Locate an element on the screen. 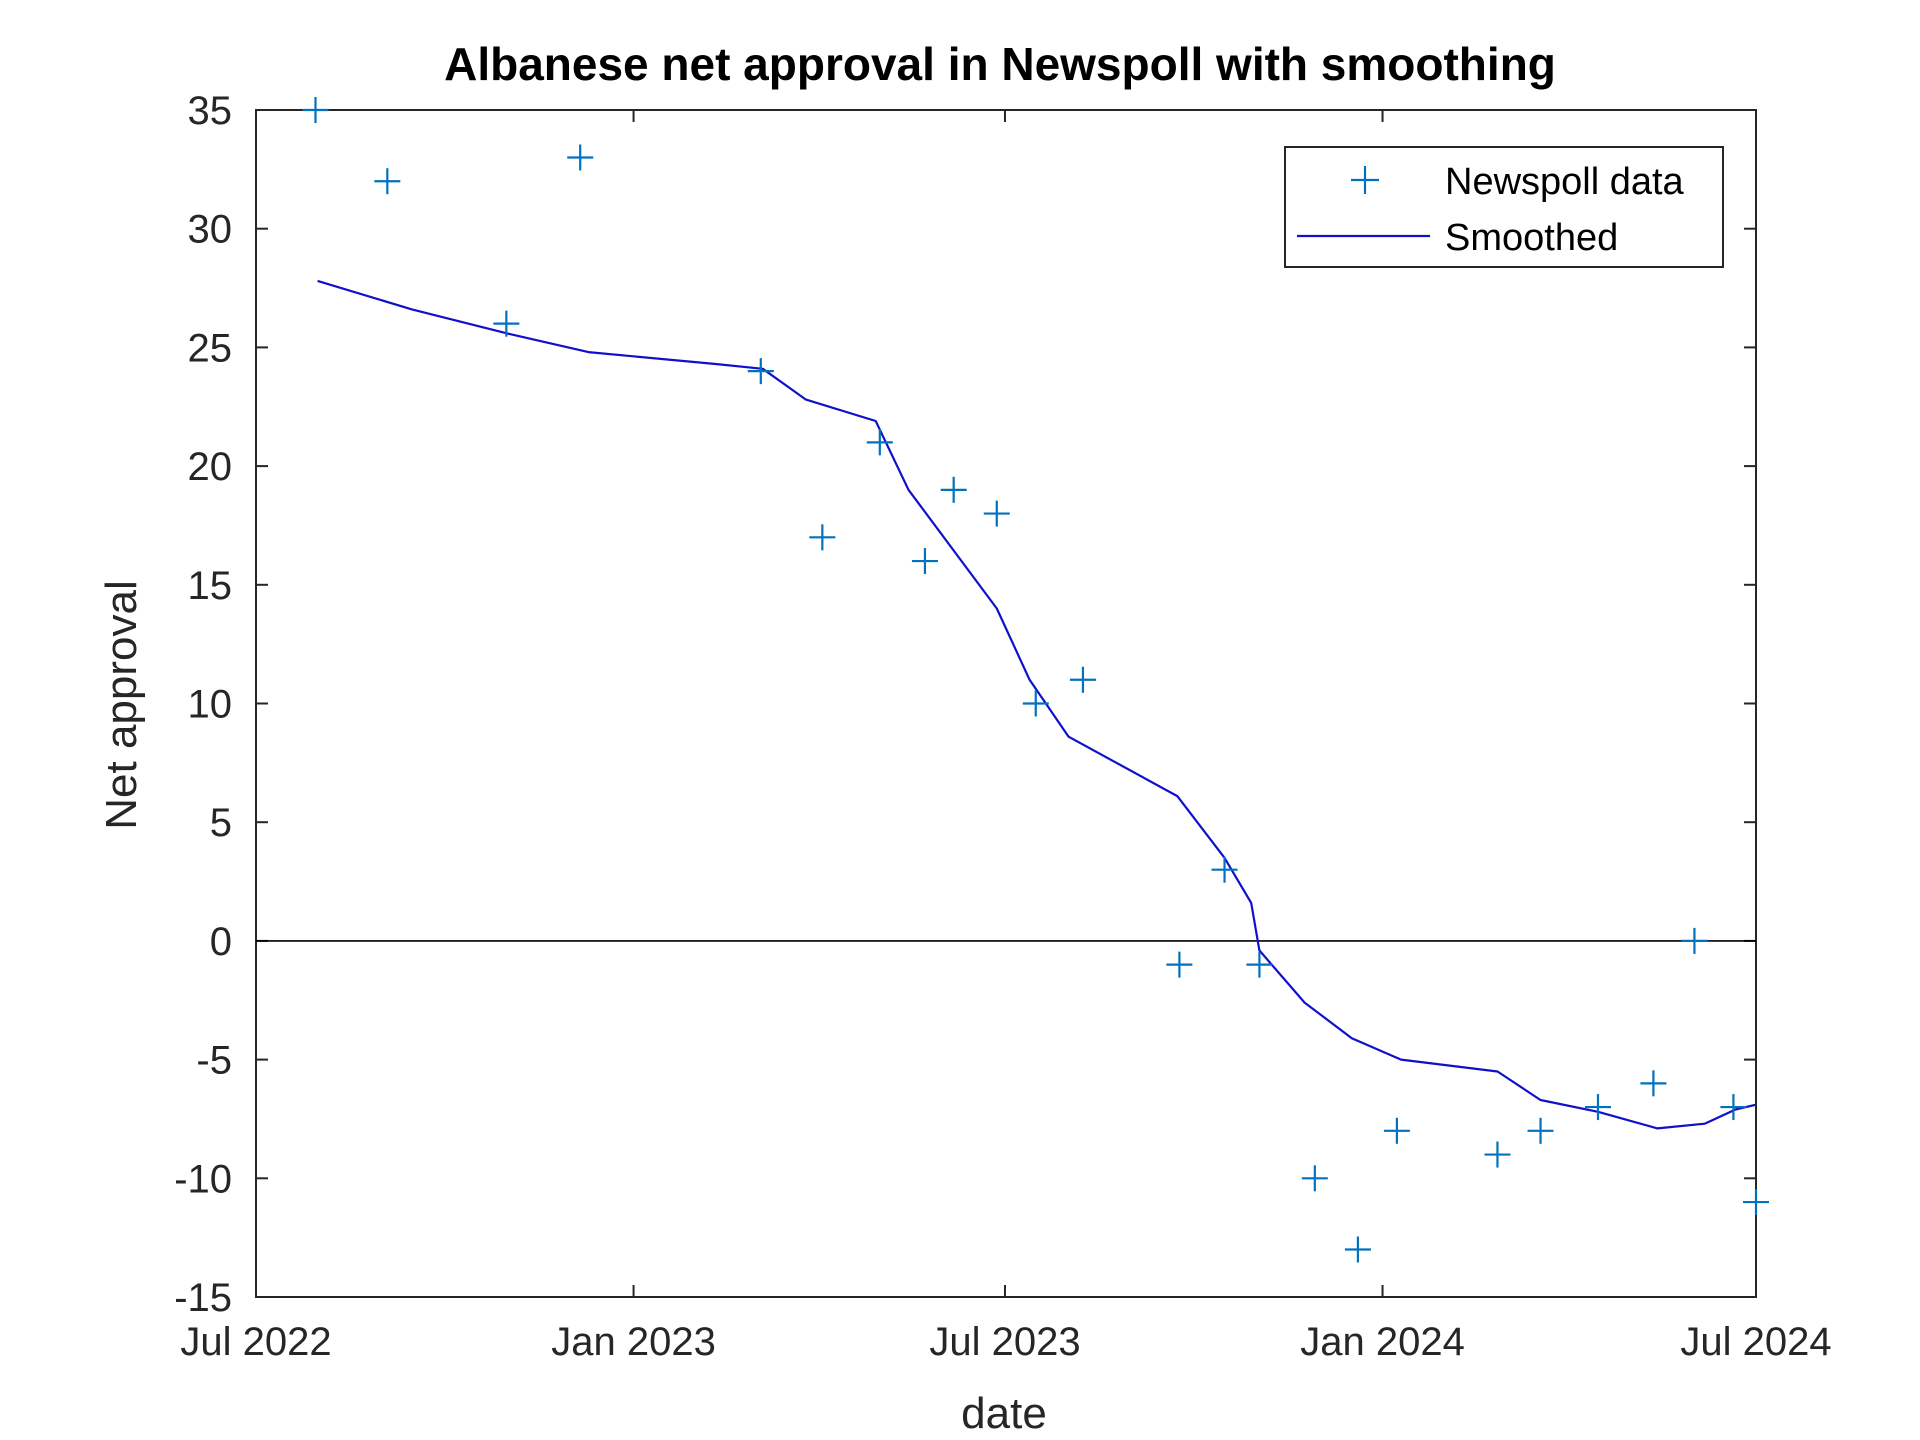 The width and height of the screenshot is (1920, 1440). y-tick-label: 0 is located at coordinates (221, 942).